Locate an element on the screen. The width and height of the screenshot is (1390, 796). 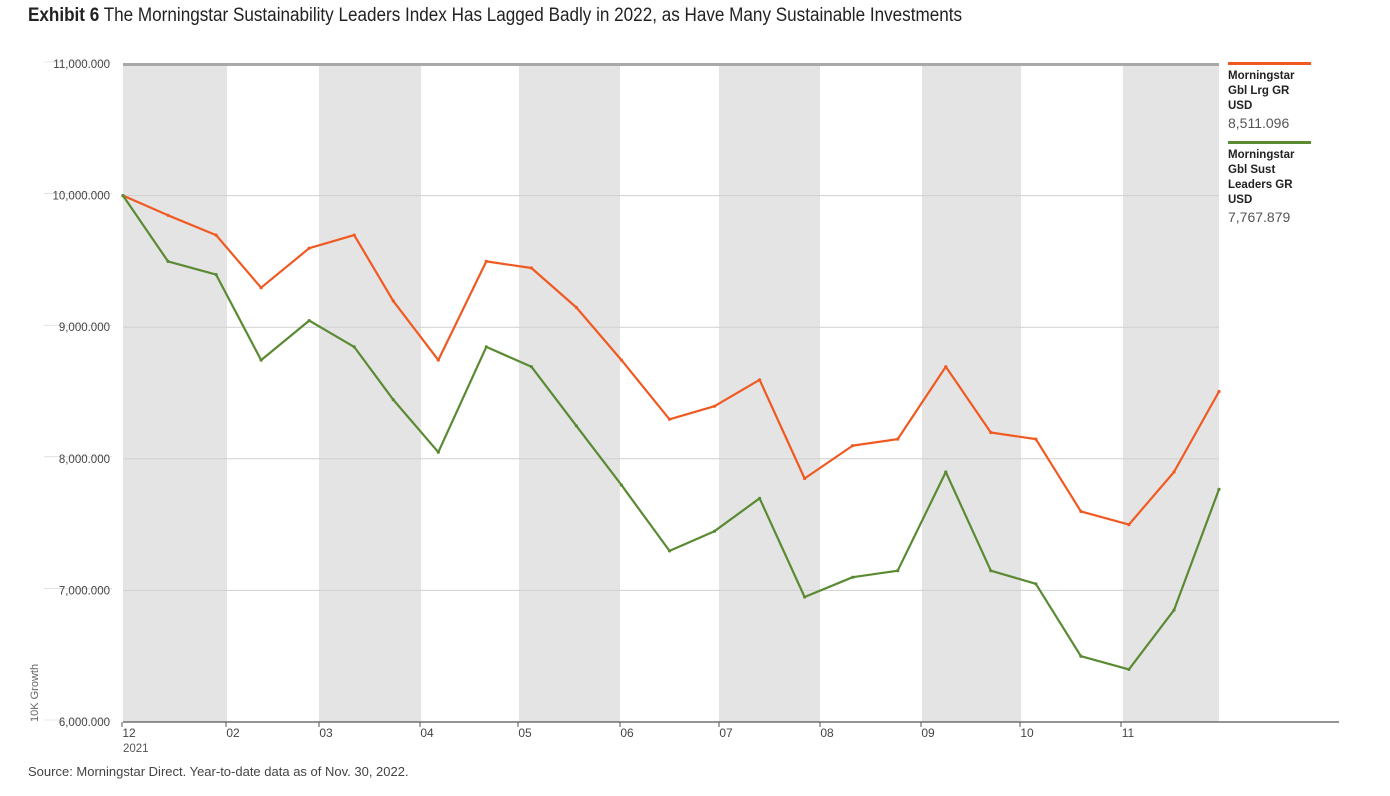
x-tick-label: 09 is located at coordinates (928, 733).